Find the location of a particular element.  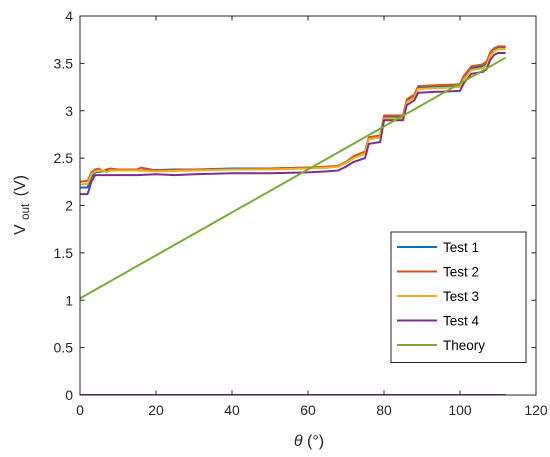

x-tick-label: 120 is located at coordinates (536, 410).